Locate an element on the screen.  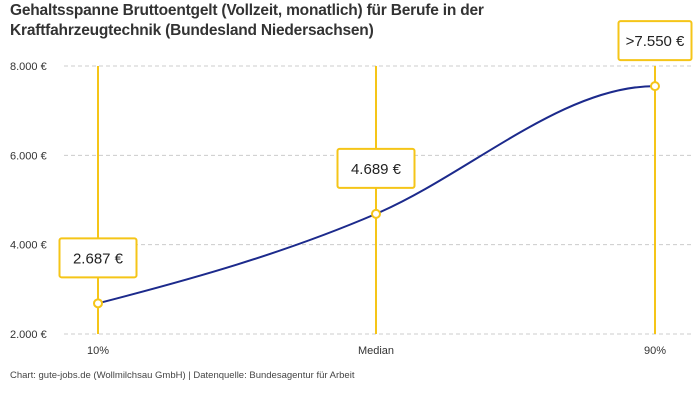
y-tick-label: 4.000 € is located at coordinates (28, 246).